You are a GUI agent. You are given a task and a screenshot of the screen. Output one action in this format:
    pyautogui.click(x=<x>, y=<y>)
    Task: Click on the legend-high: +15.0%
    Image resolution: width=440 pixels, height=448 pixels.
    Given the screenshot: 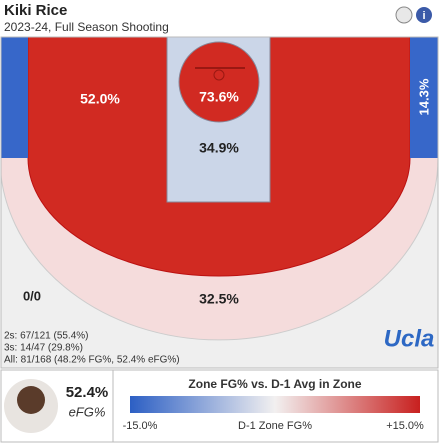 What is the action you would take?
    pyautogui.click(x=405, y=426)
    